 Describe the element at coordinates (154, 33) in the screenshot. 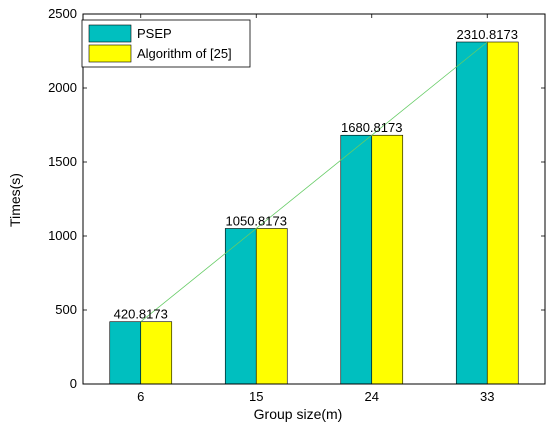

I see `legend-label-psep: PSEP` at that location.